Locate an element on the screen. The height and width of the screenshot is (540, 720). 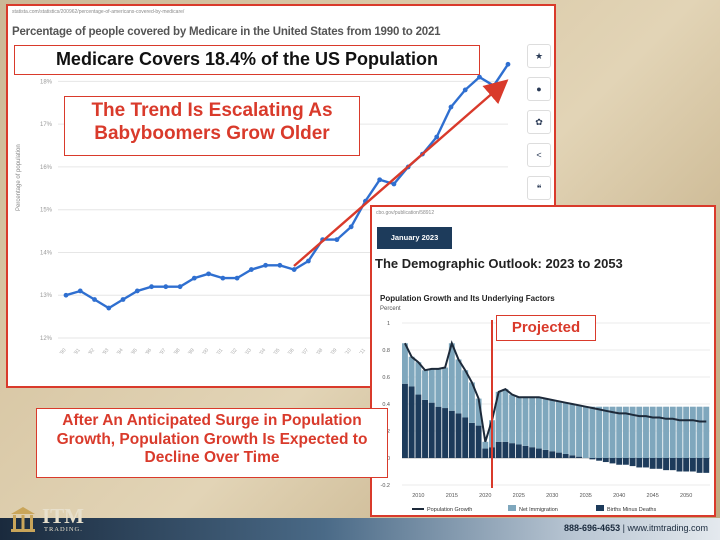
website-link: www.itmtrading.com is located at coordinates (667, 528).